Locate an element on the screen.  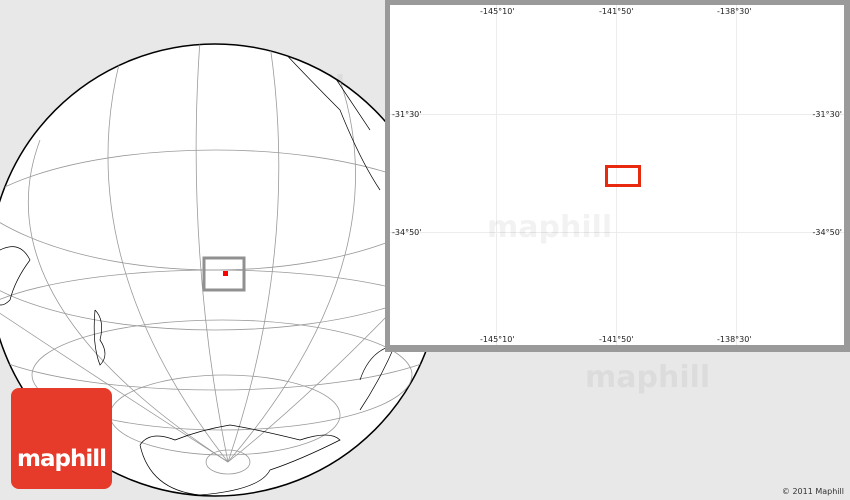
logo-text: maphill is located at coordinates (62, 459).